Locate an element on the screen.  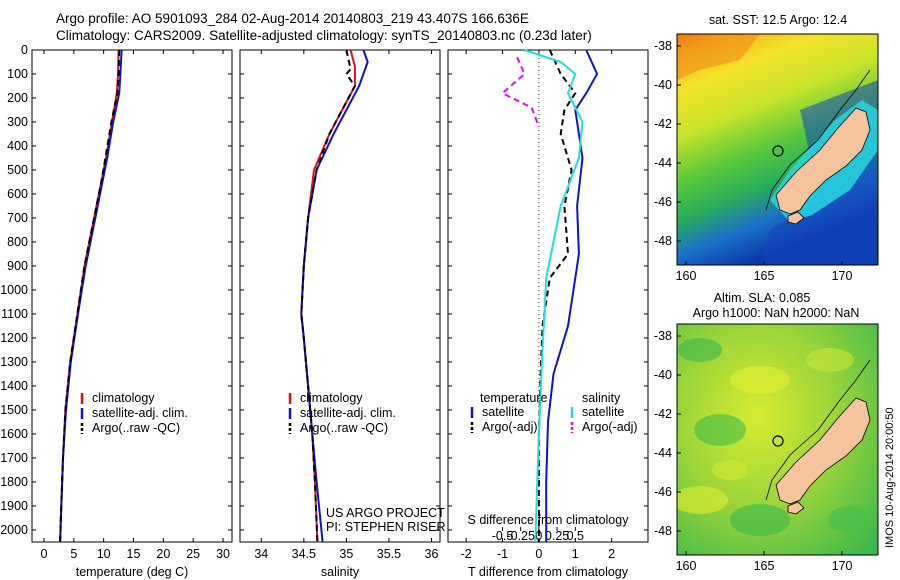
depth-tick-label-0: 0 is located at coordinates (24, 50).